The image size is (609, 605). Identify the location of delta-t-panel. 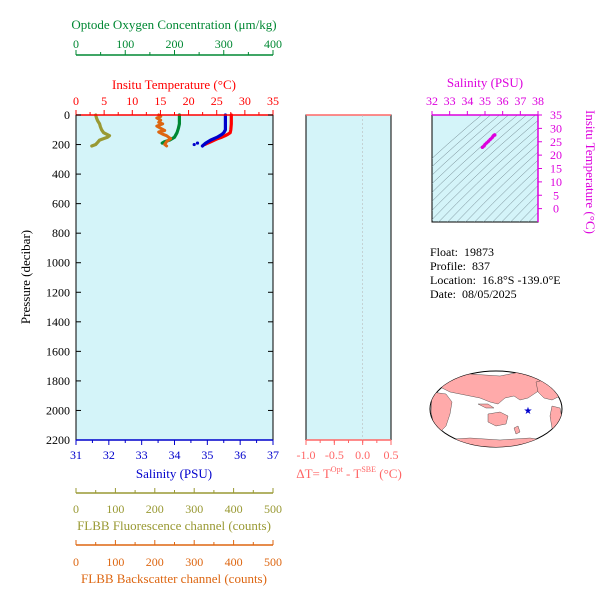
(348, 277).